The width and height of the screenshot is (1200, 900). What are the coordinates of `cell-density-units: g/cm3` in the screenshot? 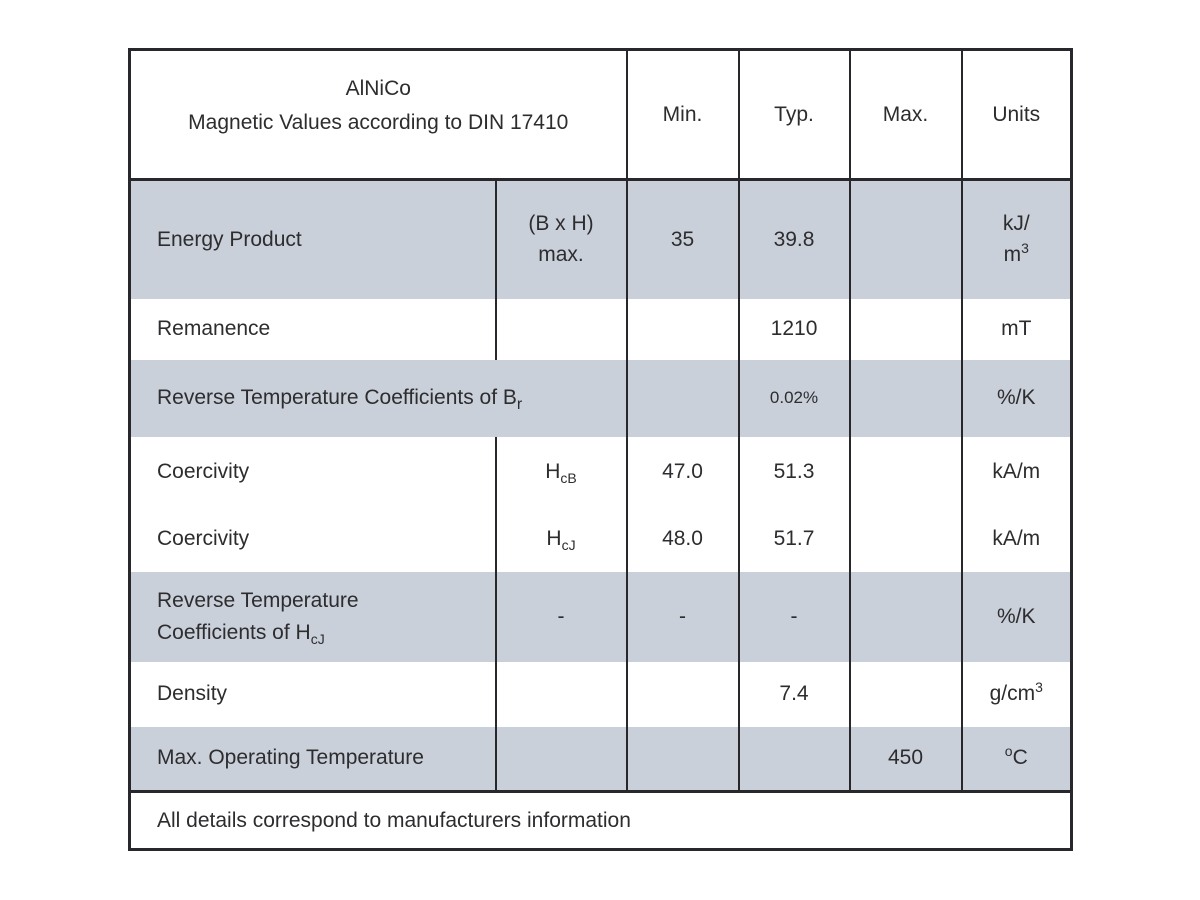 It's located at (1017, 694).